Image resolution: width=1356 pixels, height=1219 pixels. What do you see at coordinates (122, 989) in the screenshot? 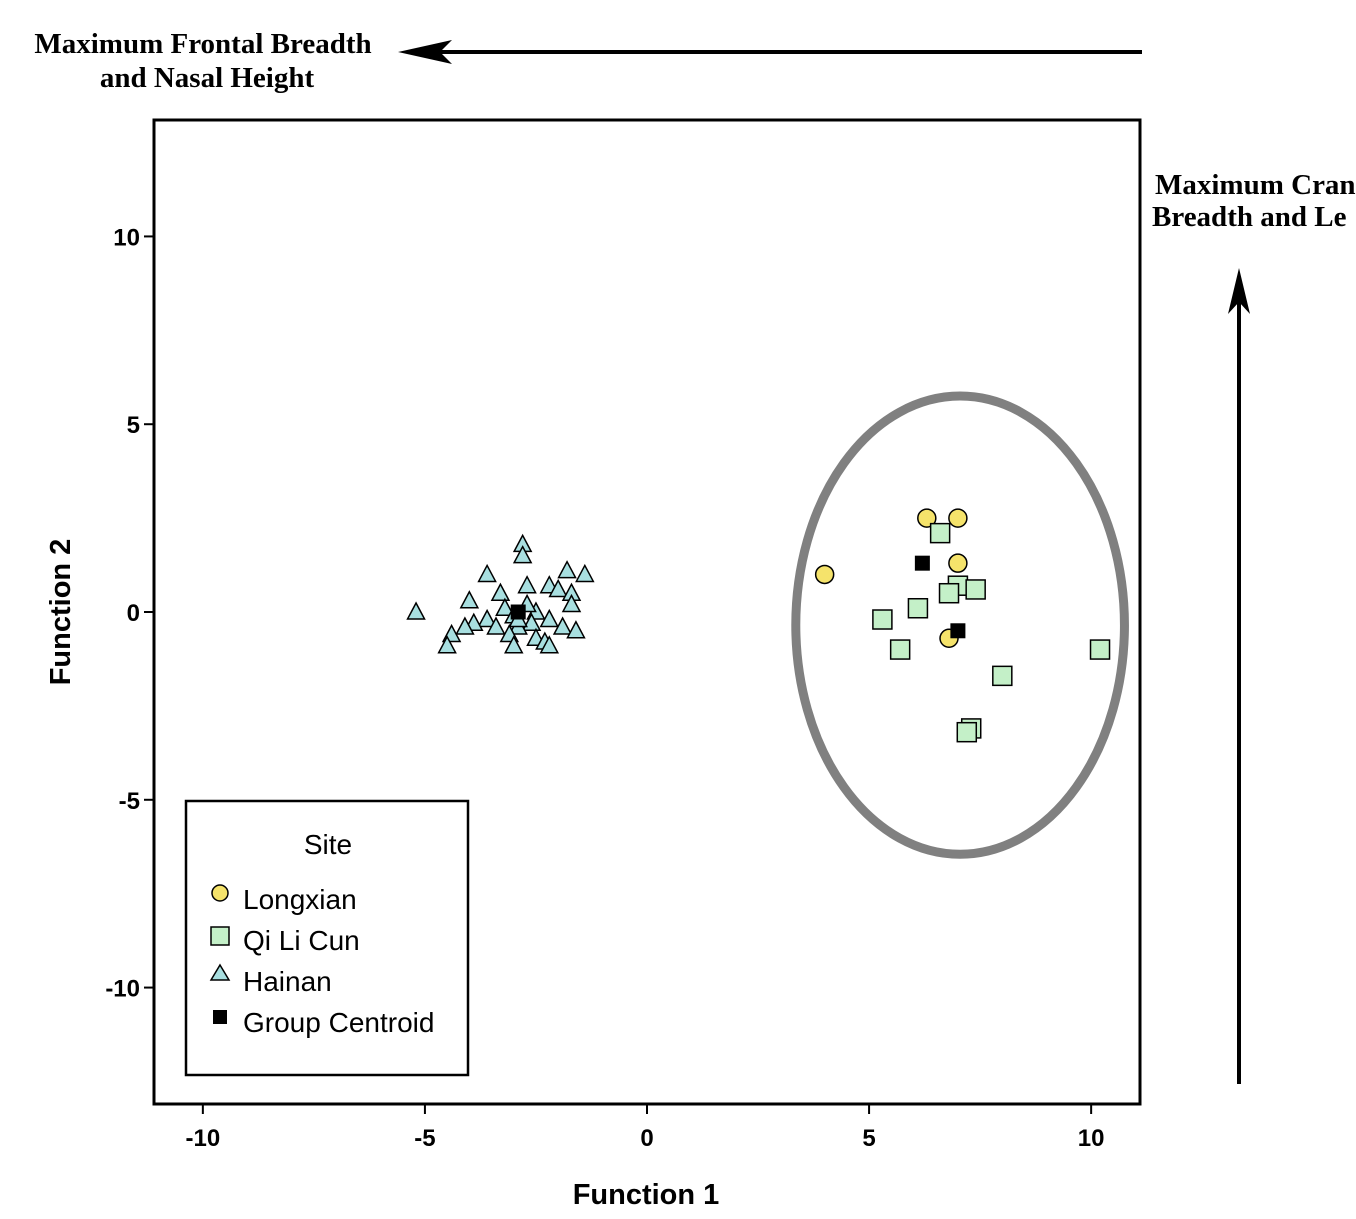
I see `y-tick-label: -10` at bounding box center [122, 989].